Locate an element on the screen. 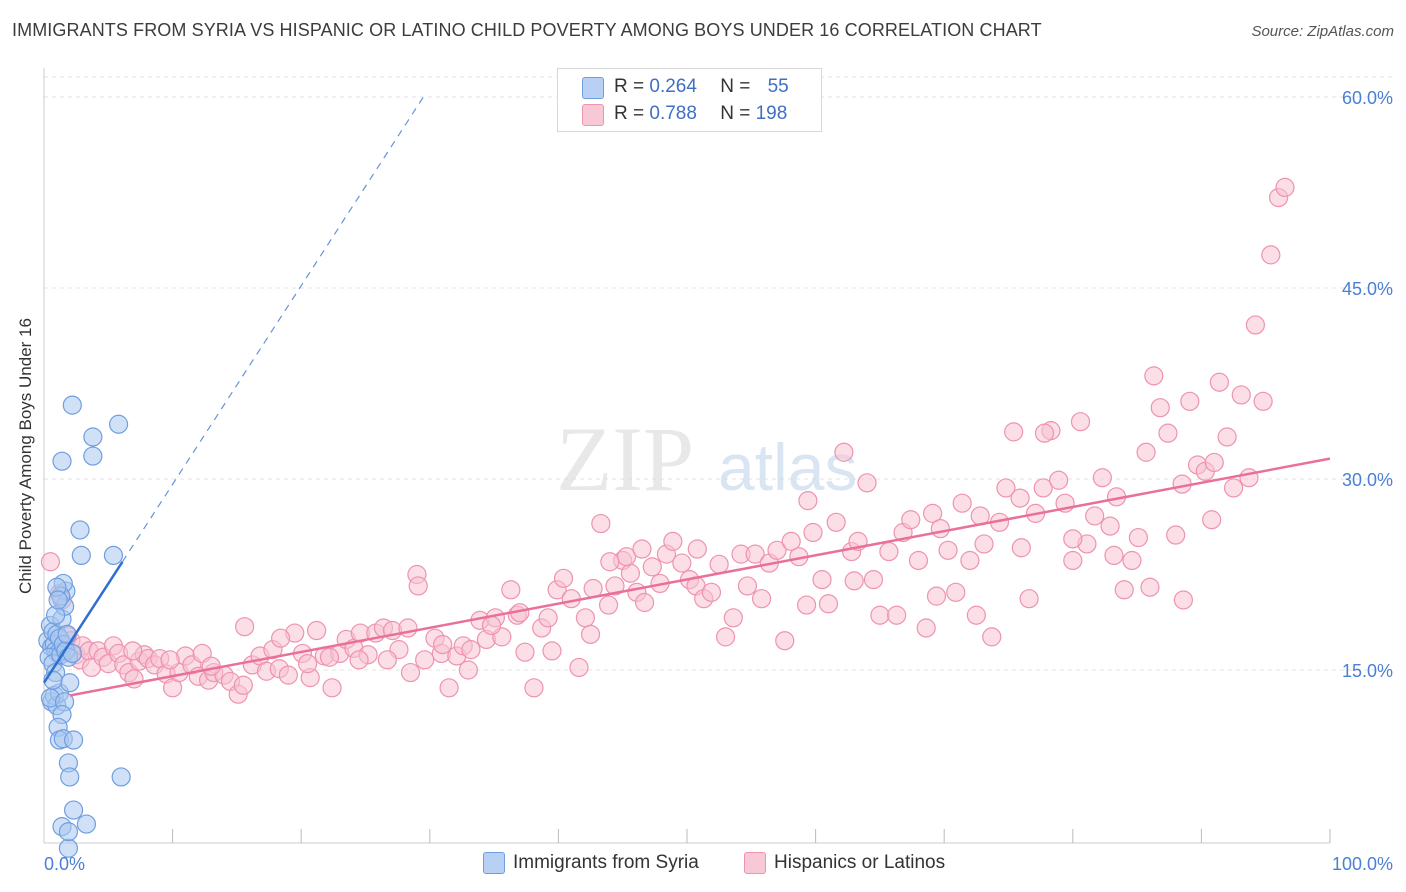 This screenshot has width=1406, height=892. legend-label-syria: Immigrants from Syria is located at coordinates (606, 862).